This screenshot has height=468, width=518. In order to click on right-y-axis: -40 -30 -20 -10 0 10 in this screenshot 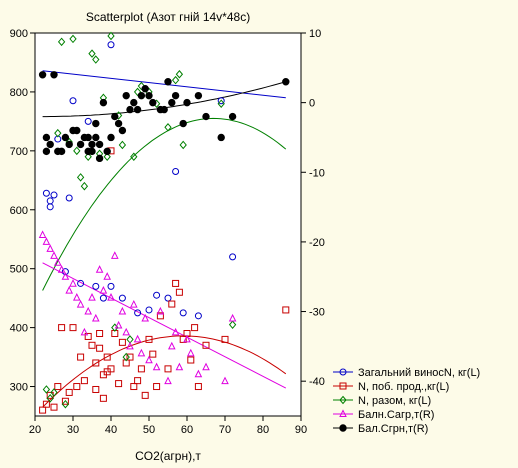, I will do `click(313, 208)`.